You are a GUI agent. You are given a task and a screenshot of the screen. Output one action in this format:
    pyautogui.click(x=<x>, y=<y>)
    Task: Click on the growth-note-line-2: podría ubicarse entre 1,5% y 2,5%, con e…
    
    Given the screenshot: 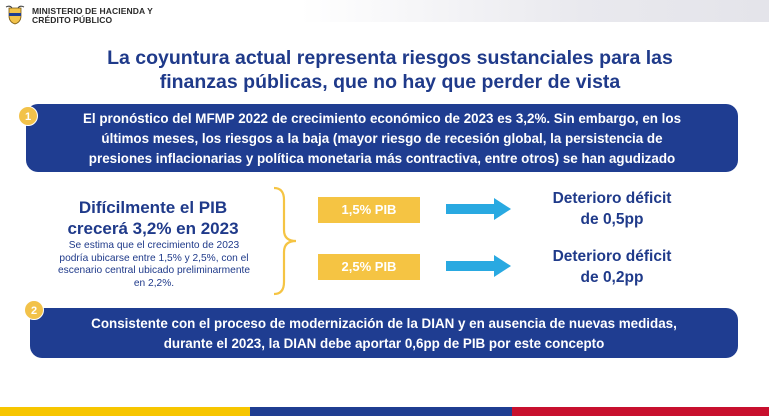 What is the action you would take?
    pyautogui.click(x=154, y=258)
    